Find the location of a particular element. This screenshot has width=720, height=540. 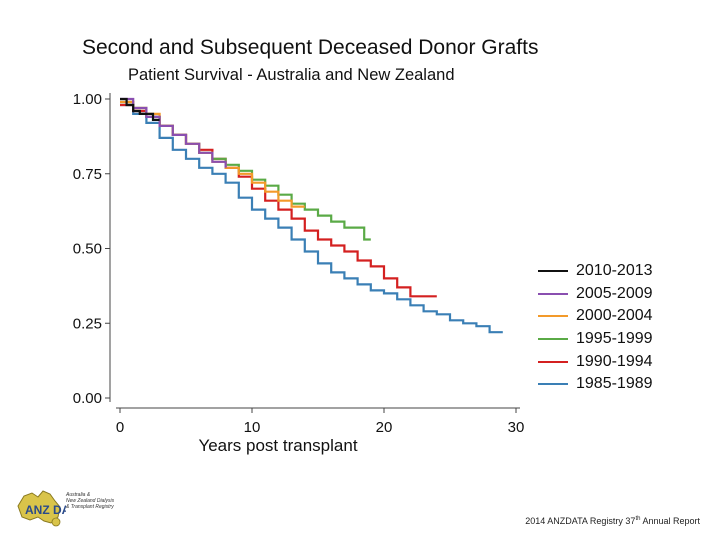

legend-label: 2005-2009 is located at coordinates (614, 293).